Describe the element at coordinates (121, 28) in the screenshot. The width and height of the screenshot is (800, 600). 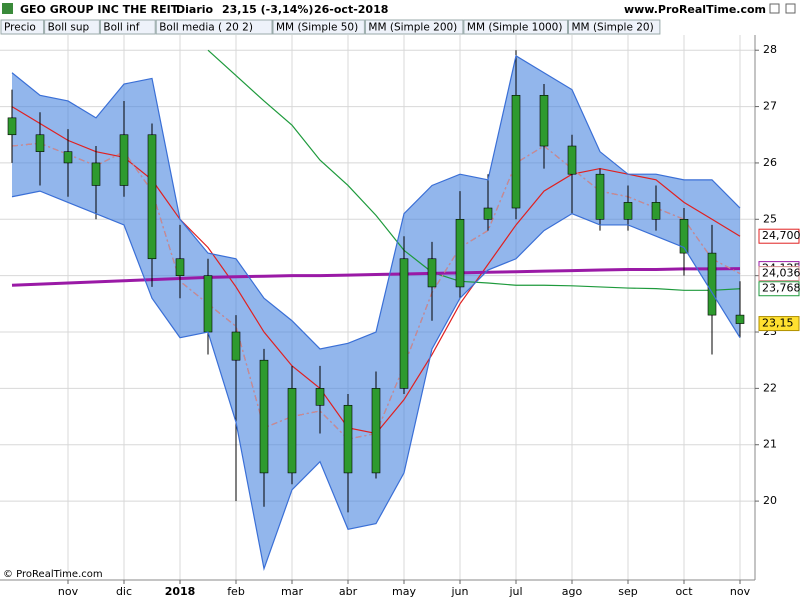
I see `legend-label: Boll inf` at that location.